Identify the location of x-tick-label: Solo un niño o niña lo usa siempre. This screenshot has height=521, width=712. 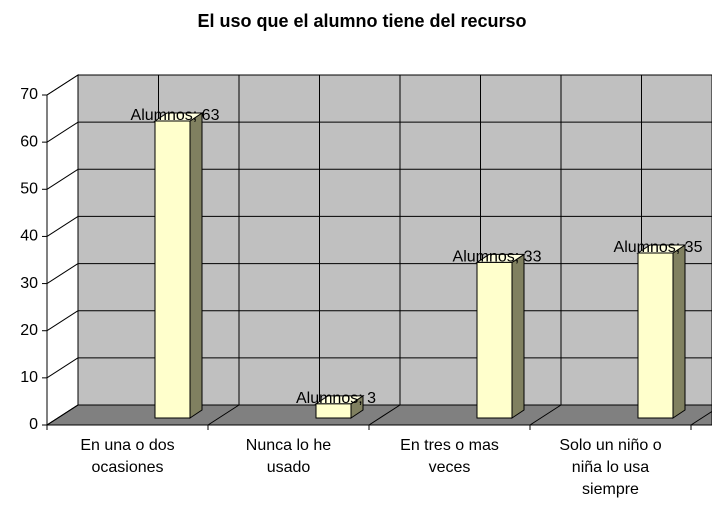
(610, 467).